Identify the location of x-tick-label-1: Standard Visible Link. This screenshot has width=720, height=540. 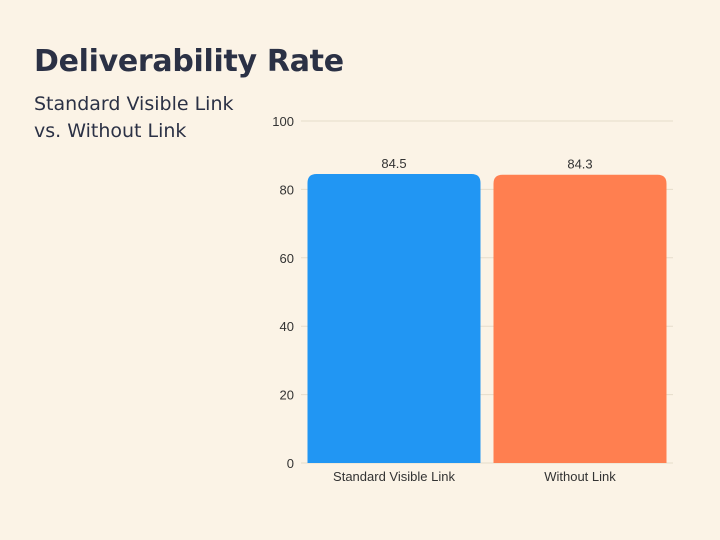
(394, 476).